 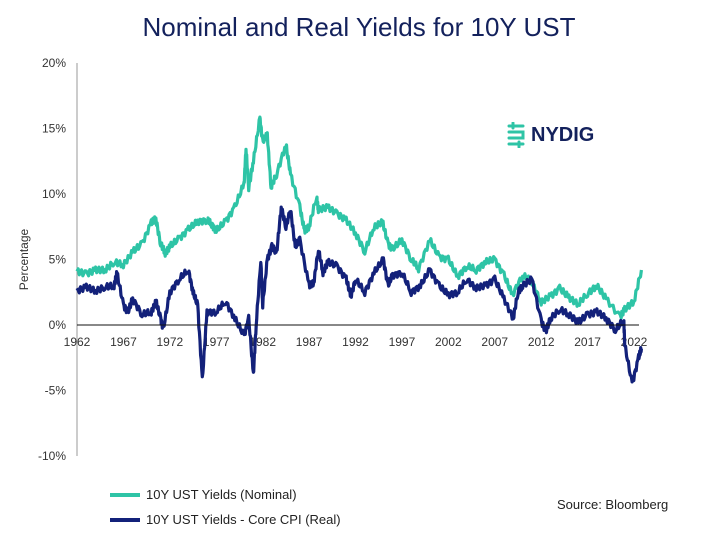 I want to click on x-tick-label: 2017, so click(x=587, y=342).